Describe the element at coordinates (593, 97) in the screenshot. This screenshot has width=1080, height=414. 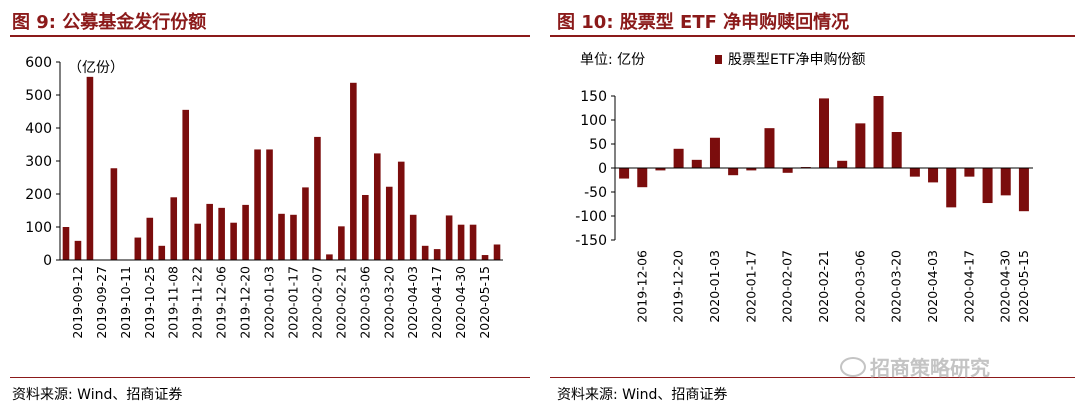
I see `y-tick-label-150: 150` at that location.